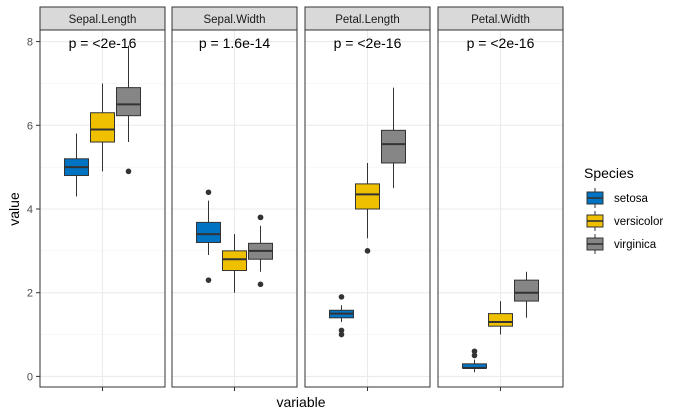 This screenshot has height=418, width=682. Describe the element at coordinates (300, 402) in the screenshot. I see `x-axis-title: variable` at that location.